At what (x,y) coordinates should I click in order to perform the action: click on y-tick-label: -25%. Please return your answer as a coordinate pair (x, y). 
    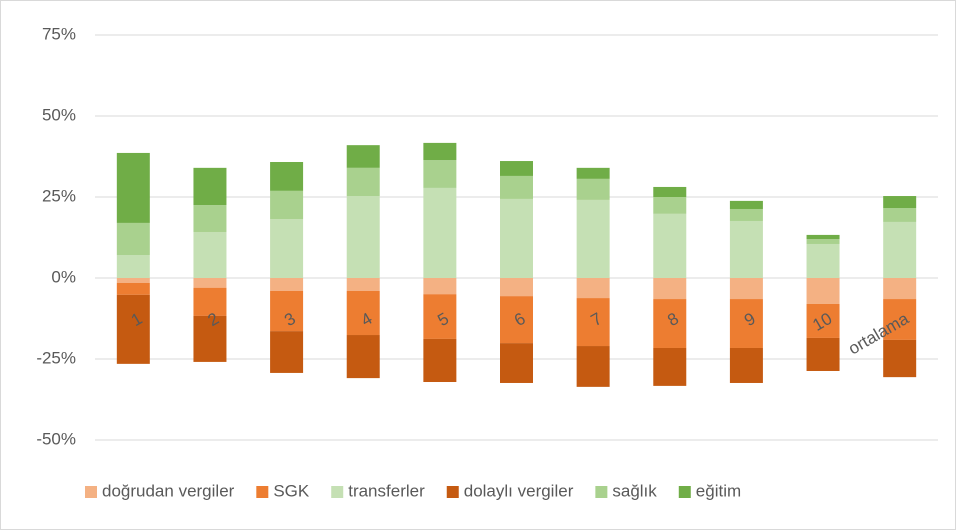
    Looking at the image, I should click on (56, 357).